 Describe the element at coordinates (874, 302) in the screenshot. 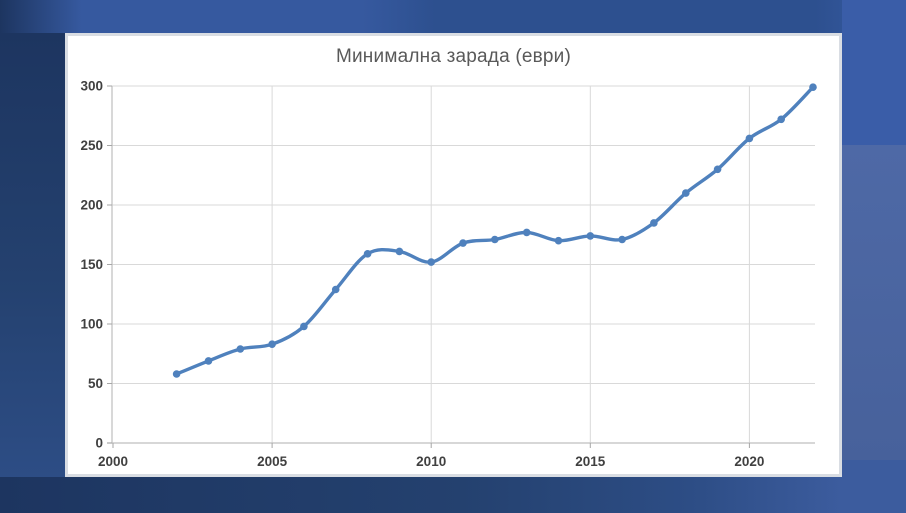

I see `backdrop-right-mid-band` at that location.